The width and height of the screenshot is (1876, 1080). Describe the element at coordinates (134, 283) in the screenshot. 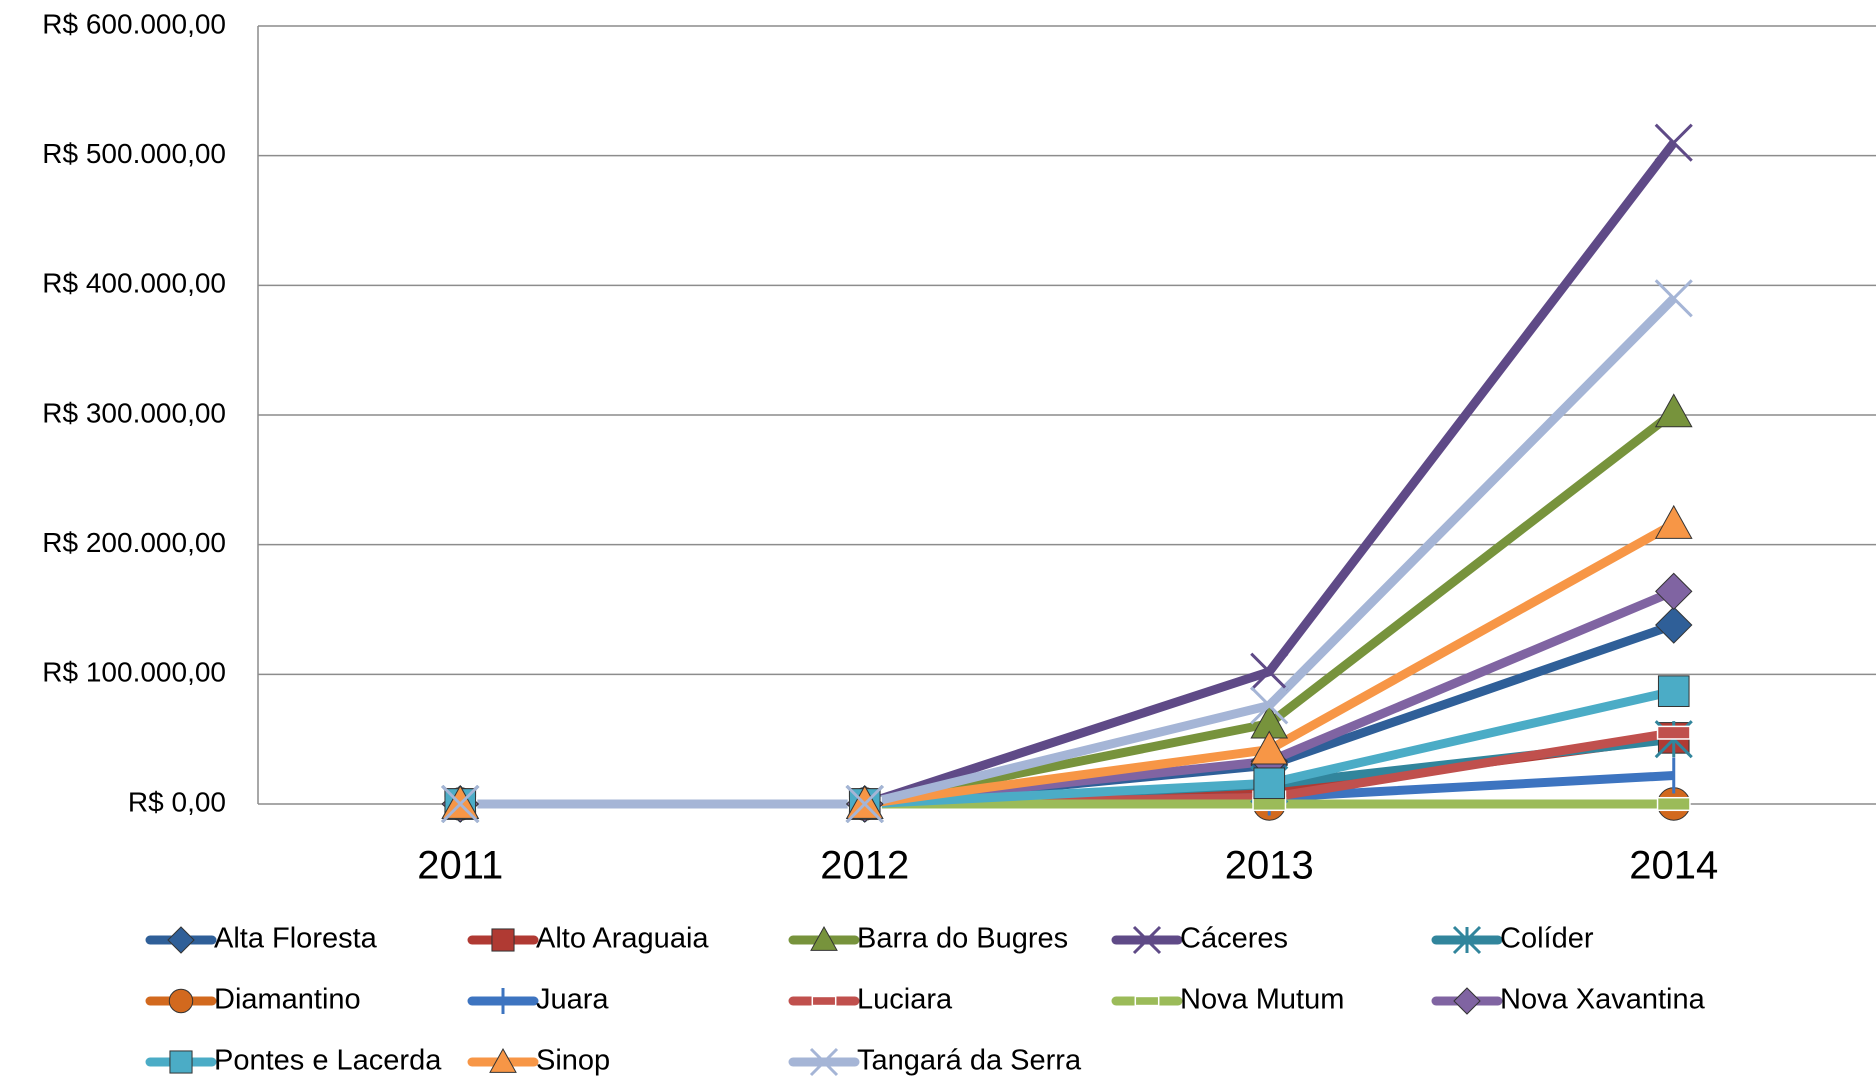

I see `y-tick-label: R$ 400.000,00` at that location.